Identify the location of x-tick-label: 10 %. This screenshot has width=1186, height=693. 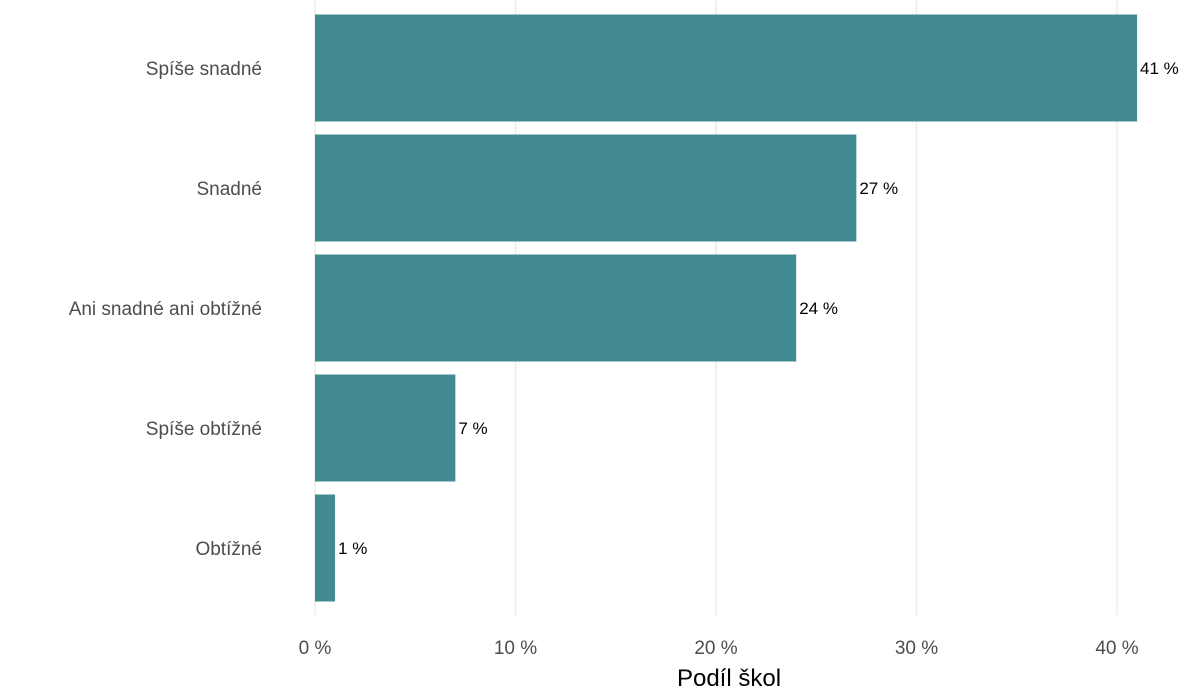
(515, 648).